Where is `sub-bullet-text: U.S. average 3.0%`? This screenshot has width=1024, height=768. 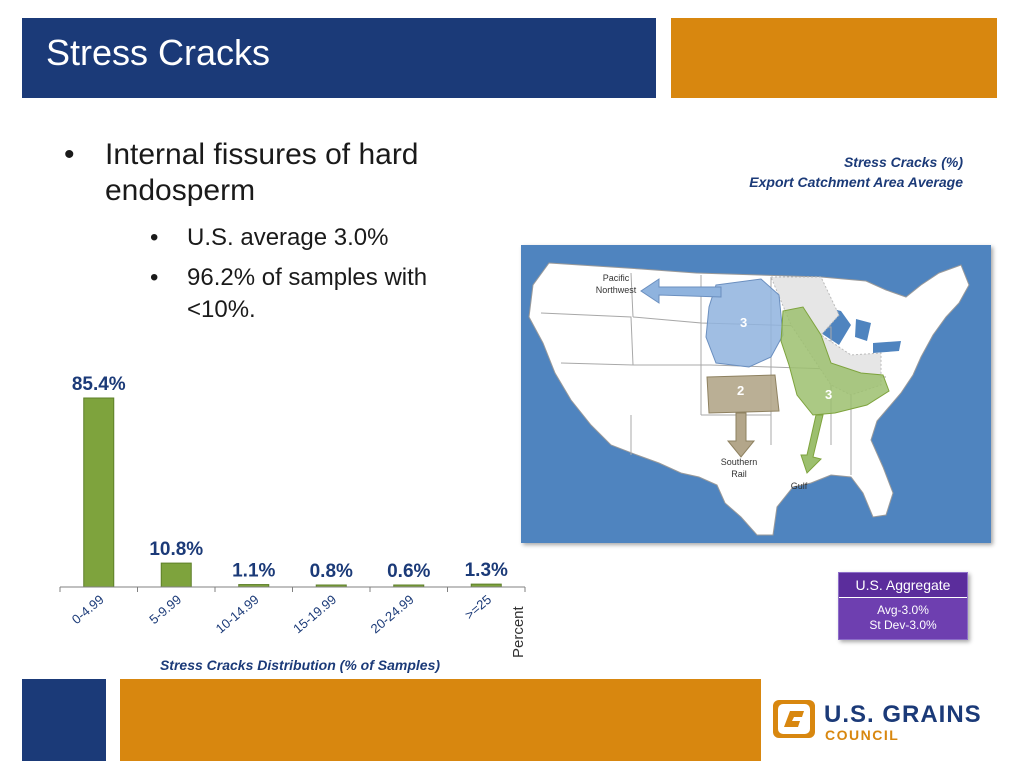 sub-bullet-text: U.S. average 3.0% is located at coordinates (288, 237).